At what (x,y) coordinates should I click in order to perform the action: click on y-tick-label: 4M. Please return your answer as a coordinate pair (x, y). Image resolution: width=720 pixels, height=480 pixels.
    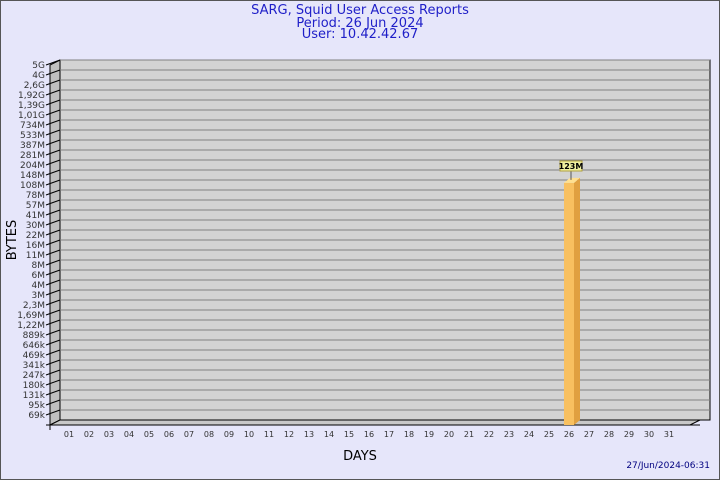
    Looking at the image, I should click on (39, 286).